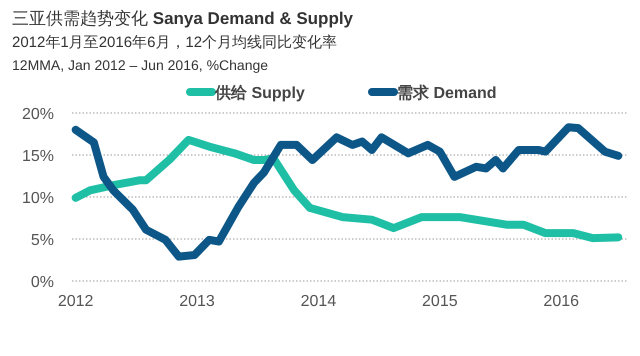 The image size is (640, 356). What do you see at coordinates (318, 301) in the screenshot?
I see `x-tick-label: 2014` at bounding box center [318, 301].